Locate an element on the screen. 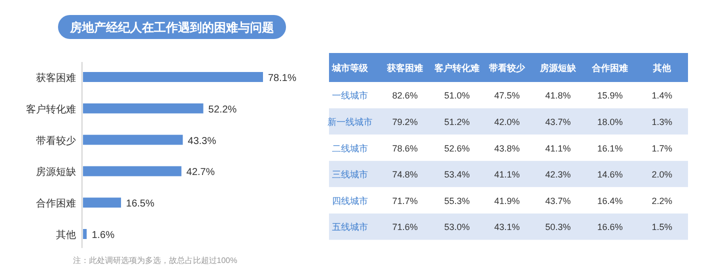 Image resolution: width=721 pixels, height=279 pixels. data-label: 43.3% is located at coordinates (202, 141).